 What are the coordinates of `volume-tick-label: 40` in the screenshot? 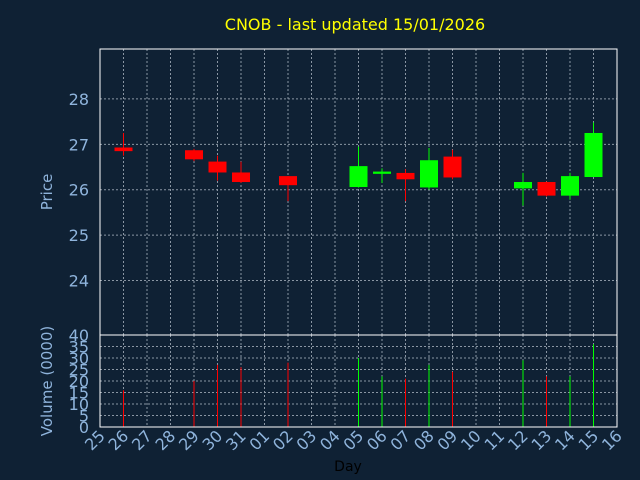 It's located at (79, 335).